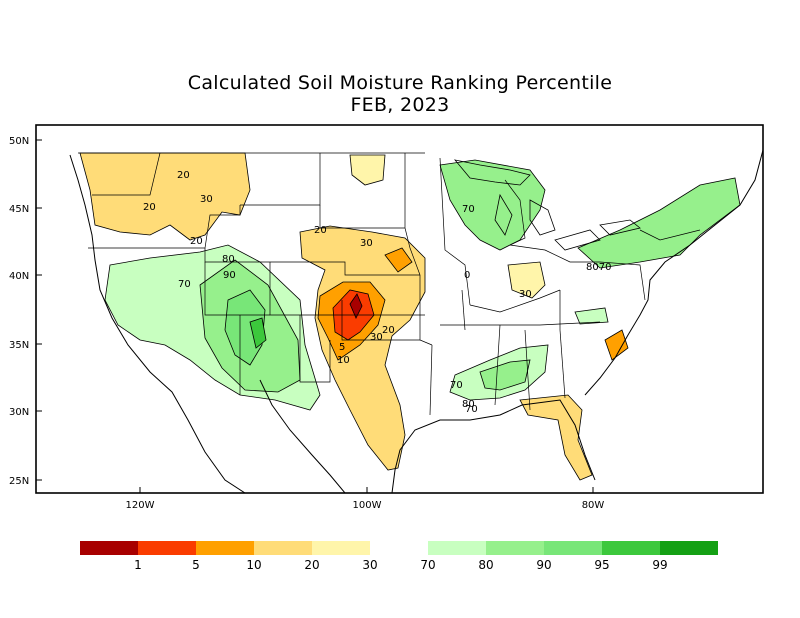 The width and height of the screenshot is (800, 618). Describe the element at coordinates (39, 310) in the screenshot. I see `lat-axis` at that location.